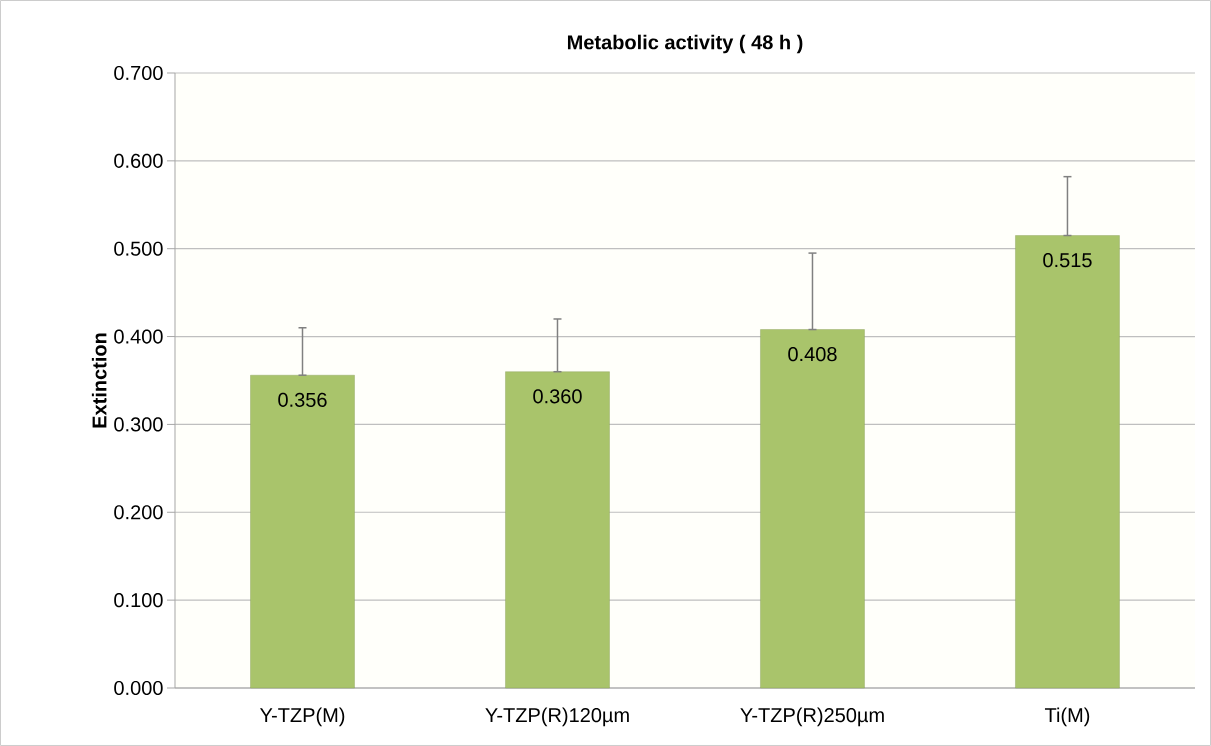 The image size is (1211, 746). What do you see at coordinates (138, 688) in the screenshot?
I see `y-tick-label: 0.000` at bounding box center [138, 688].